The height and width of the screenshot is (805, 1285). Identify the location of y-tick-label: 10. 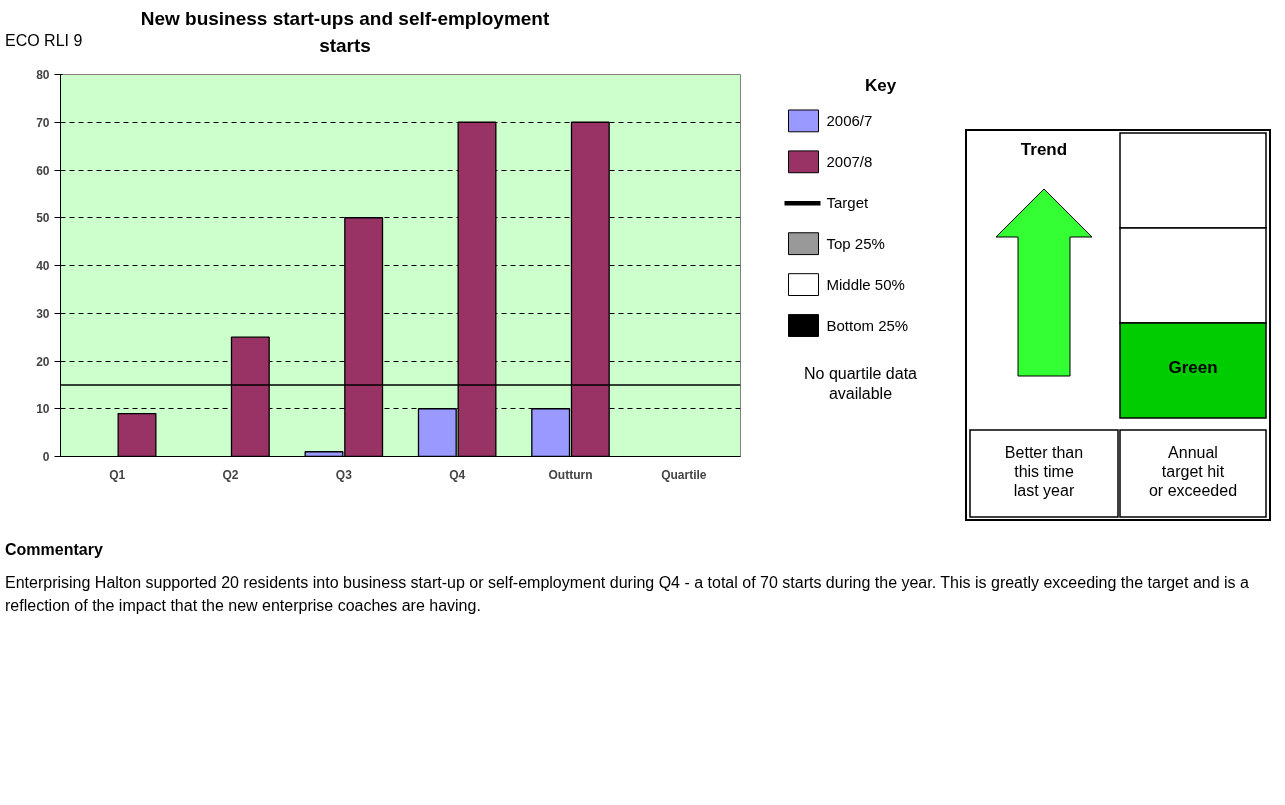
(43, 409).